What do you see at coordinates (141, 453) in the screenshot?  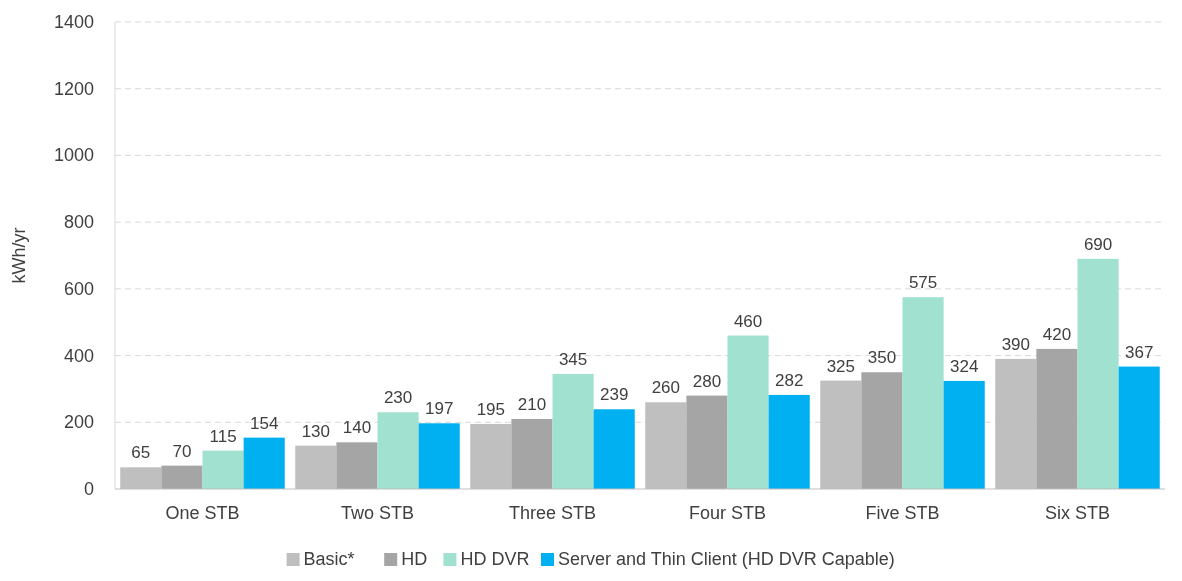 I see `data-label: 65` at bounding box center [141, 453].